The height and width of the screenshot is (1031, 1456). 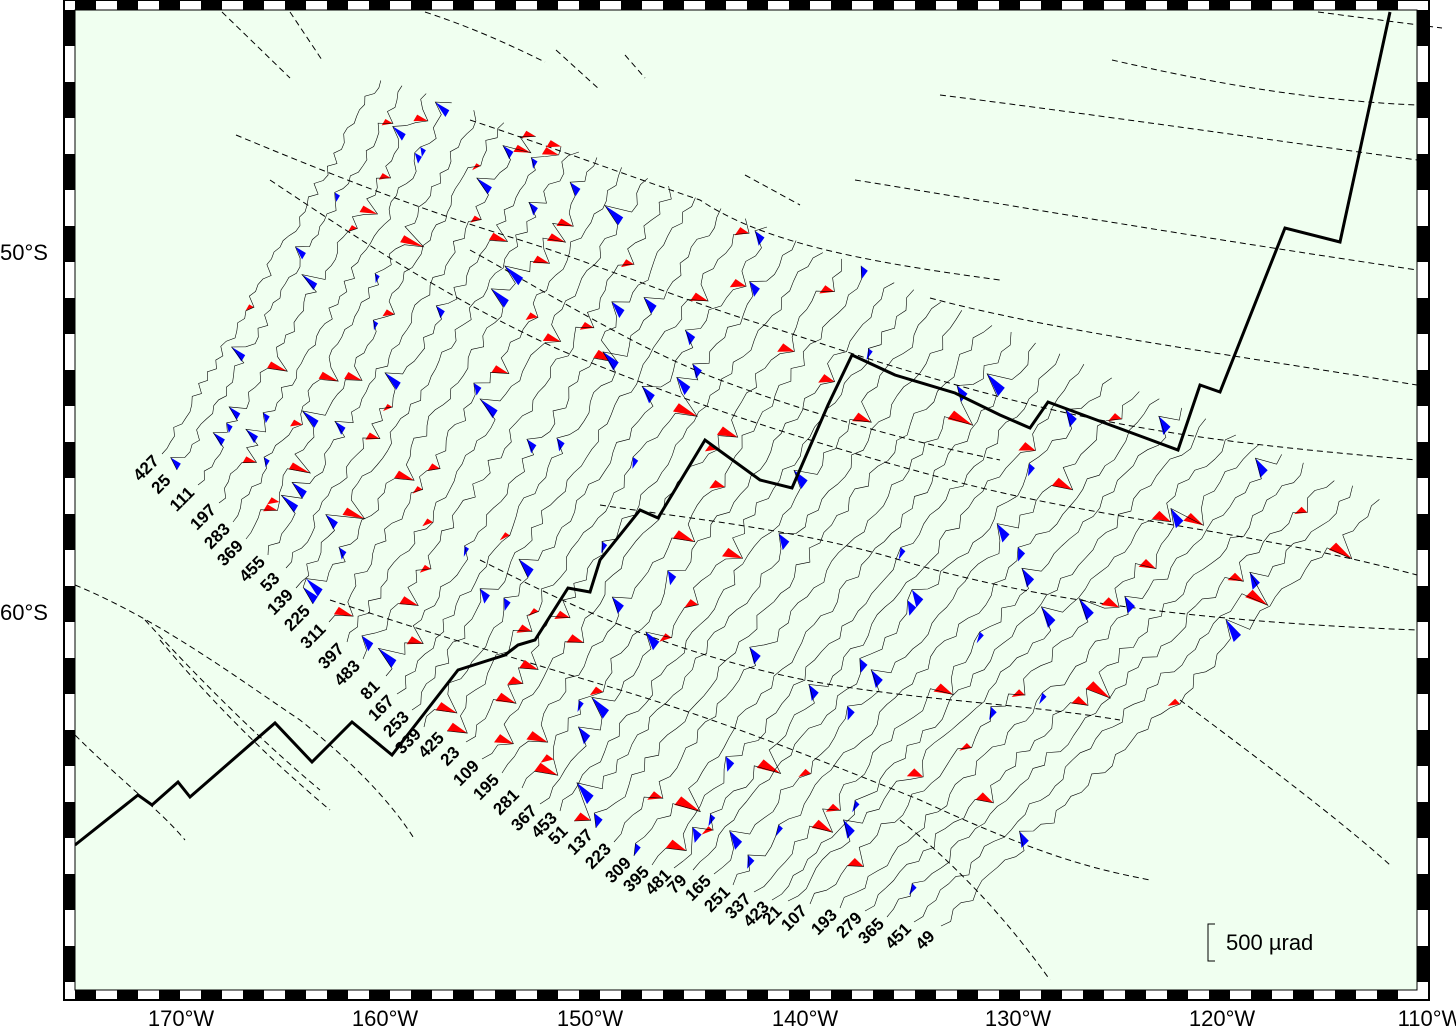 I want to click on x-tick-label: 150°W, so click(x=590, y=1018).